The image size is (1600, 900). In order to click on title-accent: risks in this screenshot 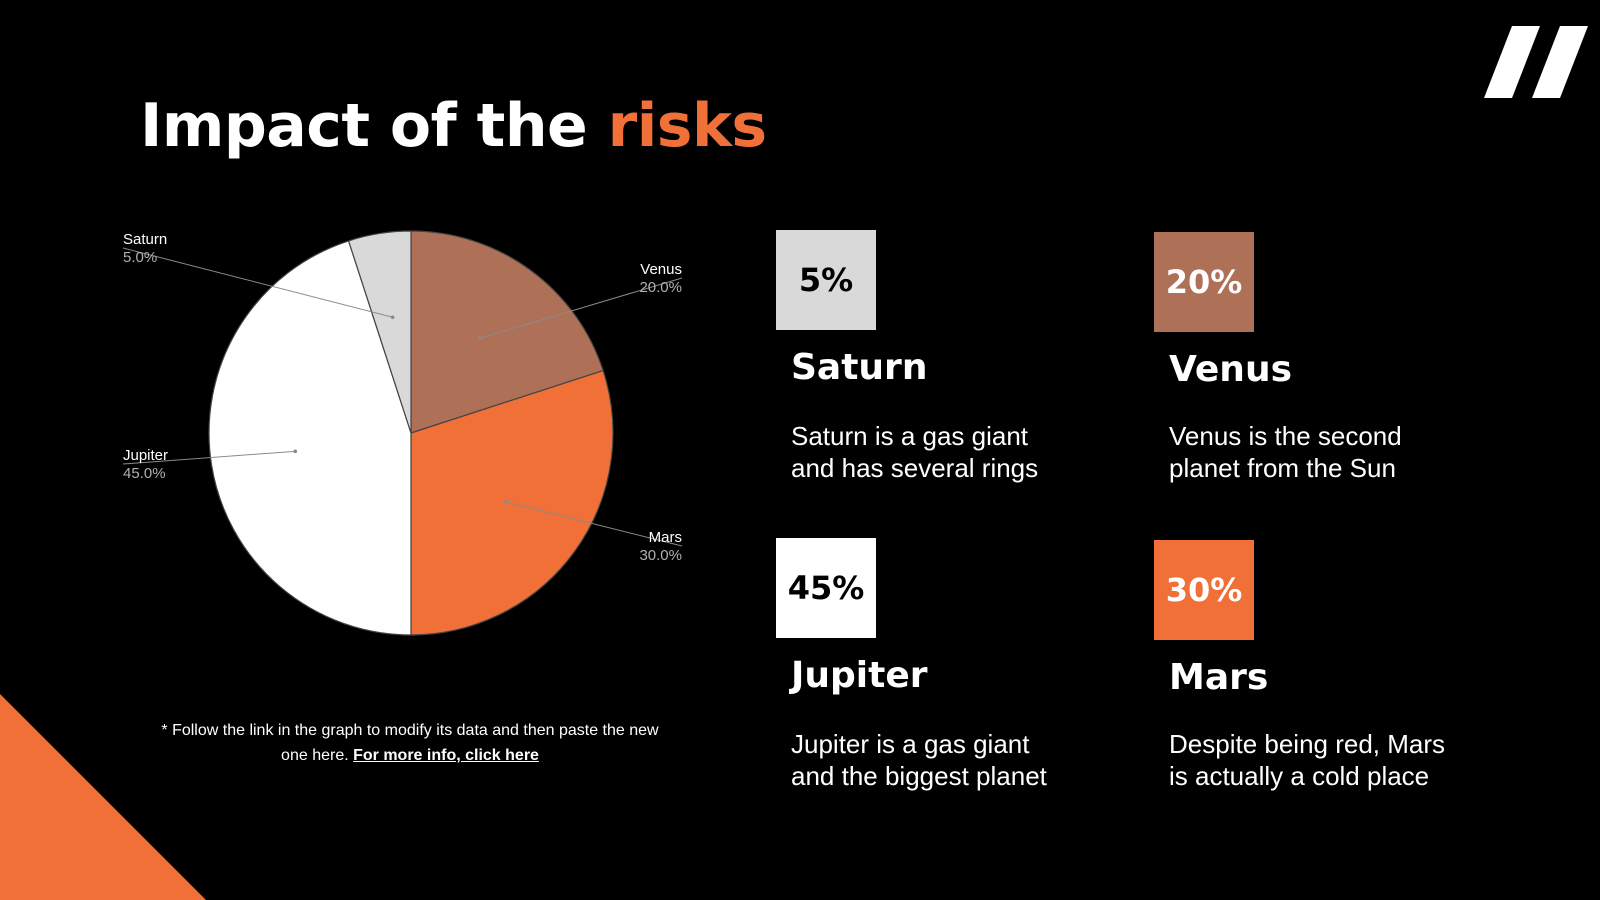, I will do `click(687, 126)`.